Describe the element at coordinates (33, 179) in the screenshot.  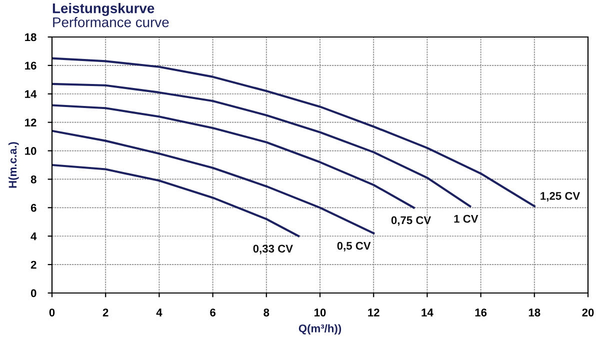
I see `y-tick-label: 8` at that location.